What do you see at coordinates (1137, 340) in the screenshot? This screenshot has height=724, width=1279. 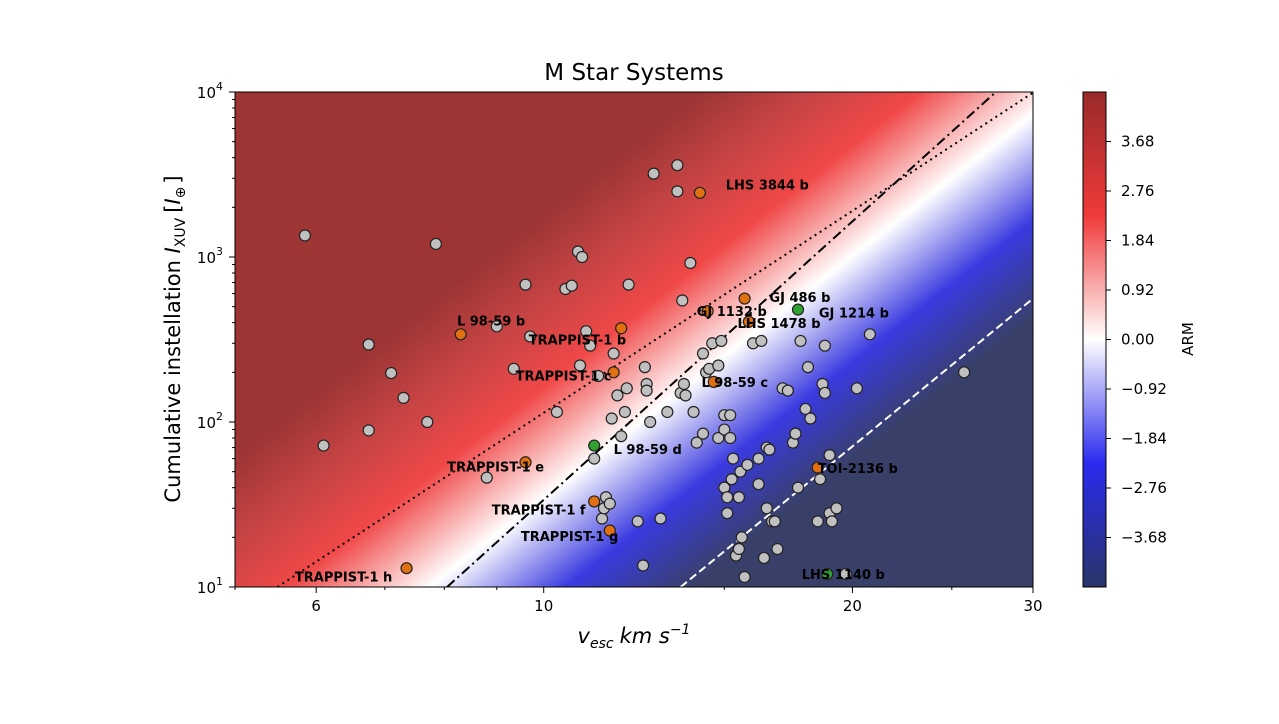 I see `colorbar-tick-label: 0.00` at bounding box center [1137, 340].